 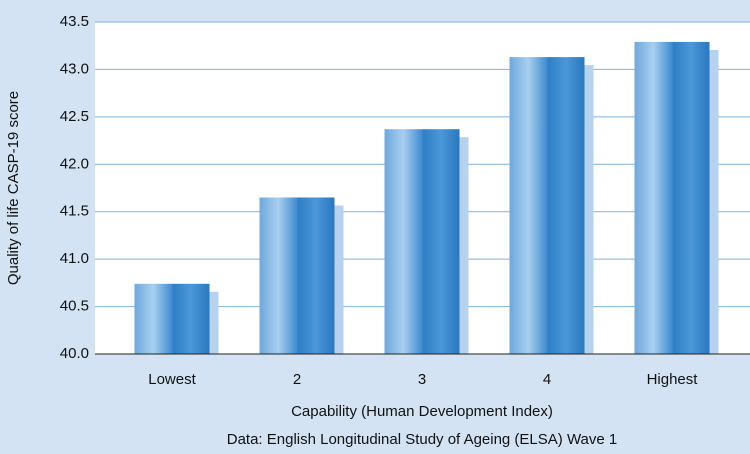 What do you see at coordinates (172, 379) in the screenshot?
I see `x-tick-label: Lowest` at bounding box center [172, 379].